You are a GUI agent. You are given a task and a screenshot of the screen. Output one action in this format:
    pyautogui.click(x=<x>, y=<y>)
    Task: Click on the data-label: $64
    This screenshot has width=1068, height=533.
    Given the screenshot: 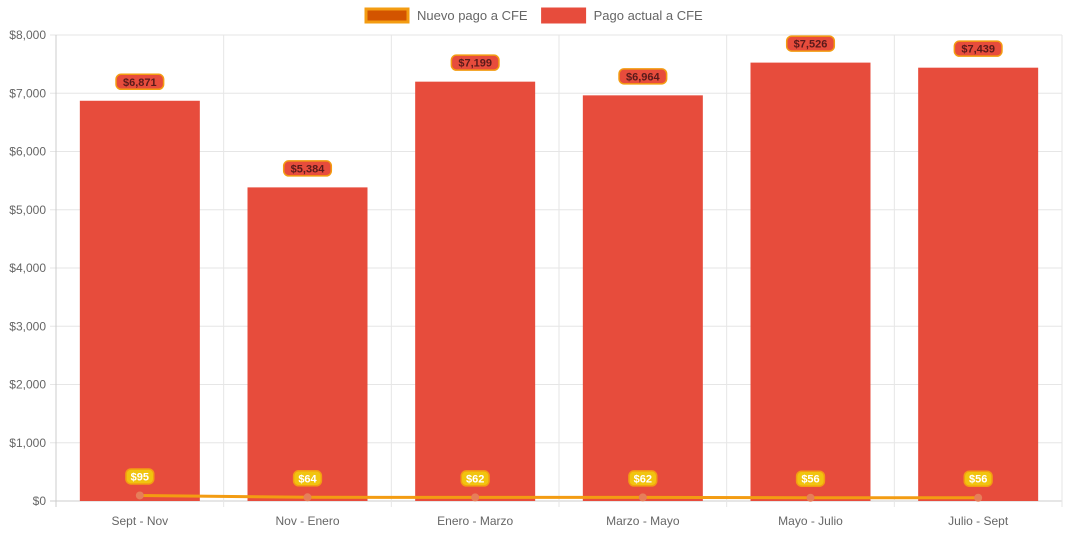 What is the action you would take?
    pyautogui.click(x=307, y=478)
    